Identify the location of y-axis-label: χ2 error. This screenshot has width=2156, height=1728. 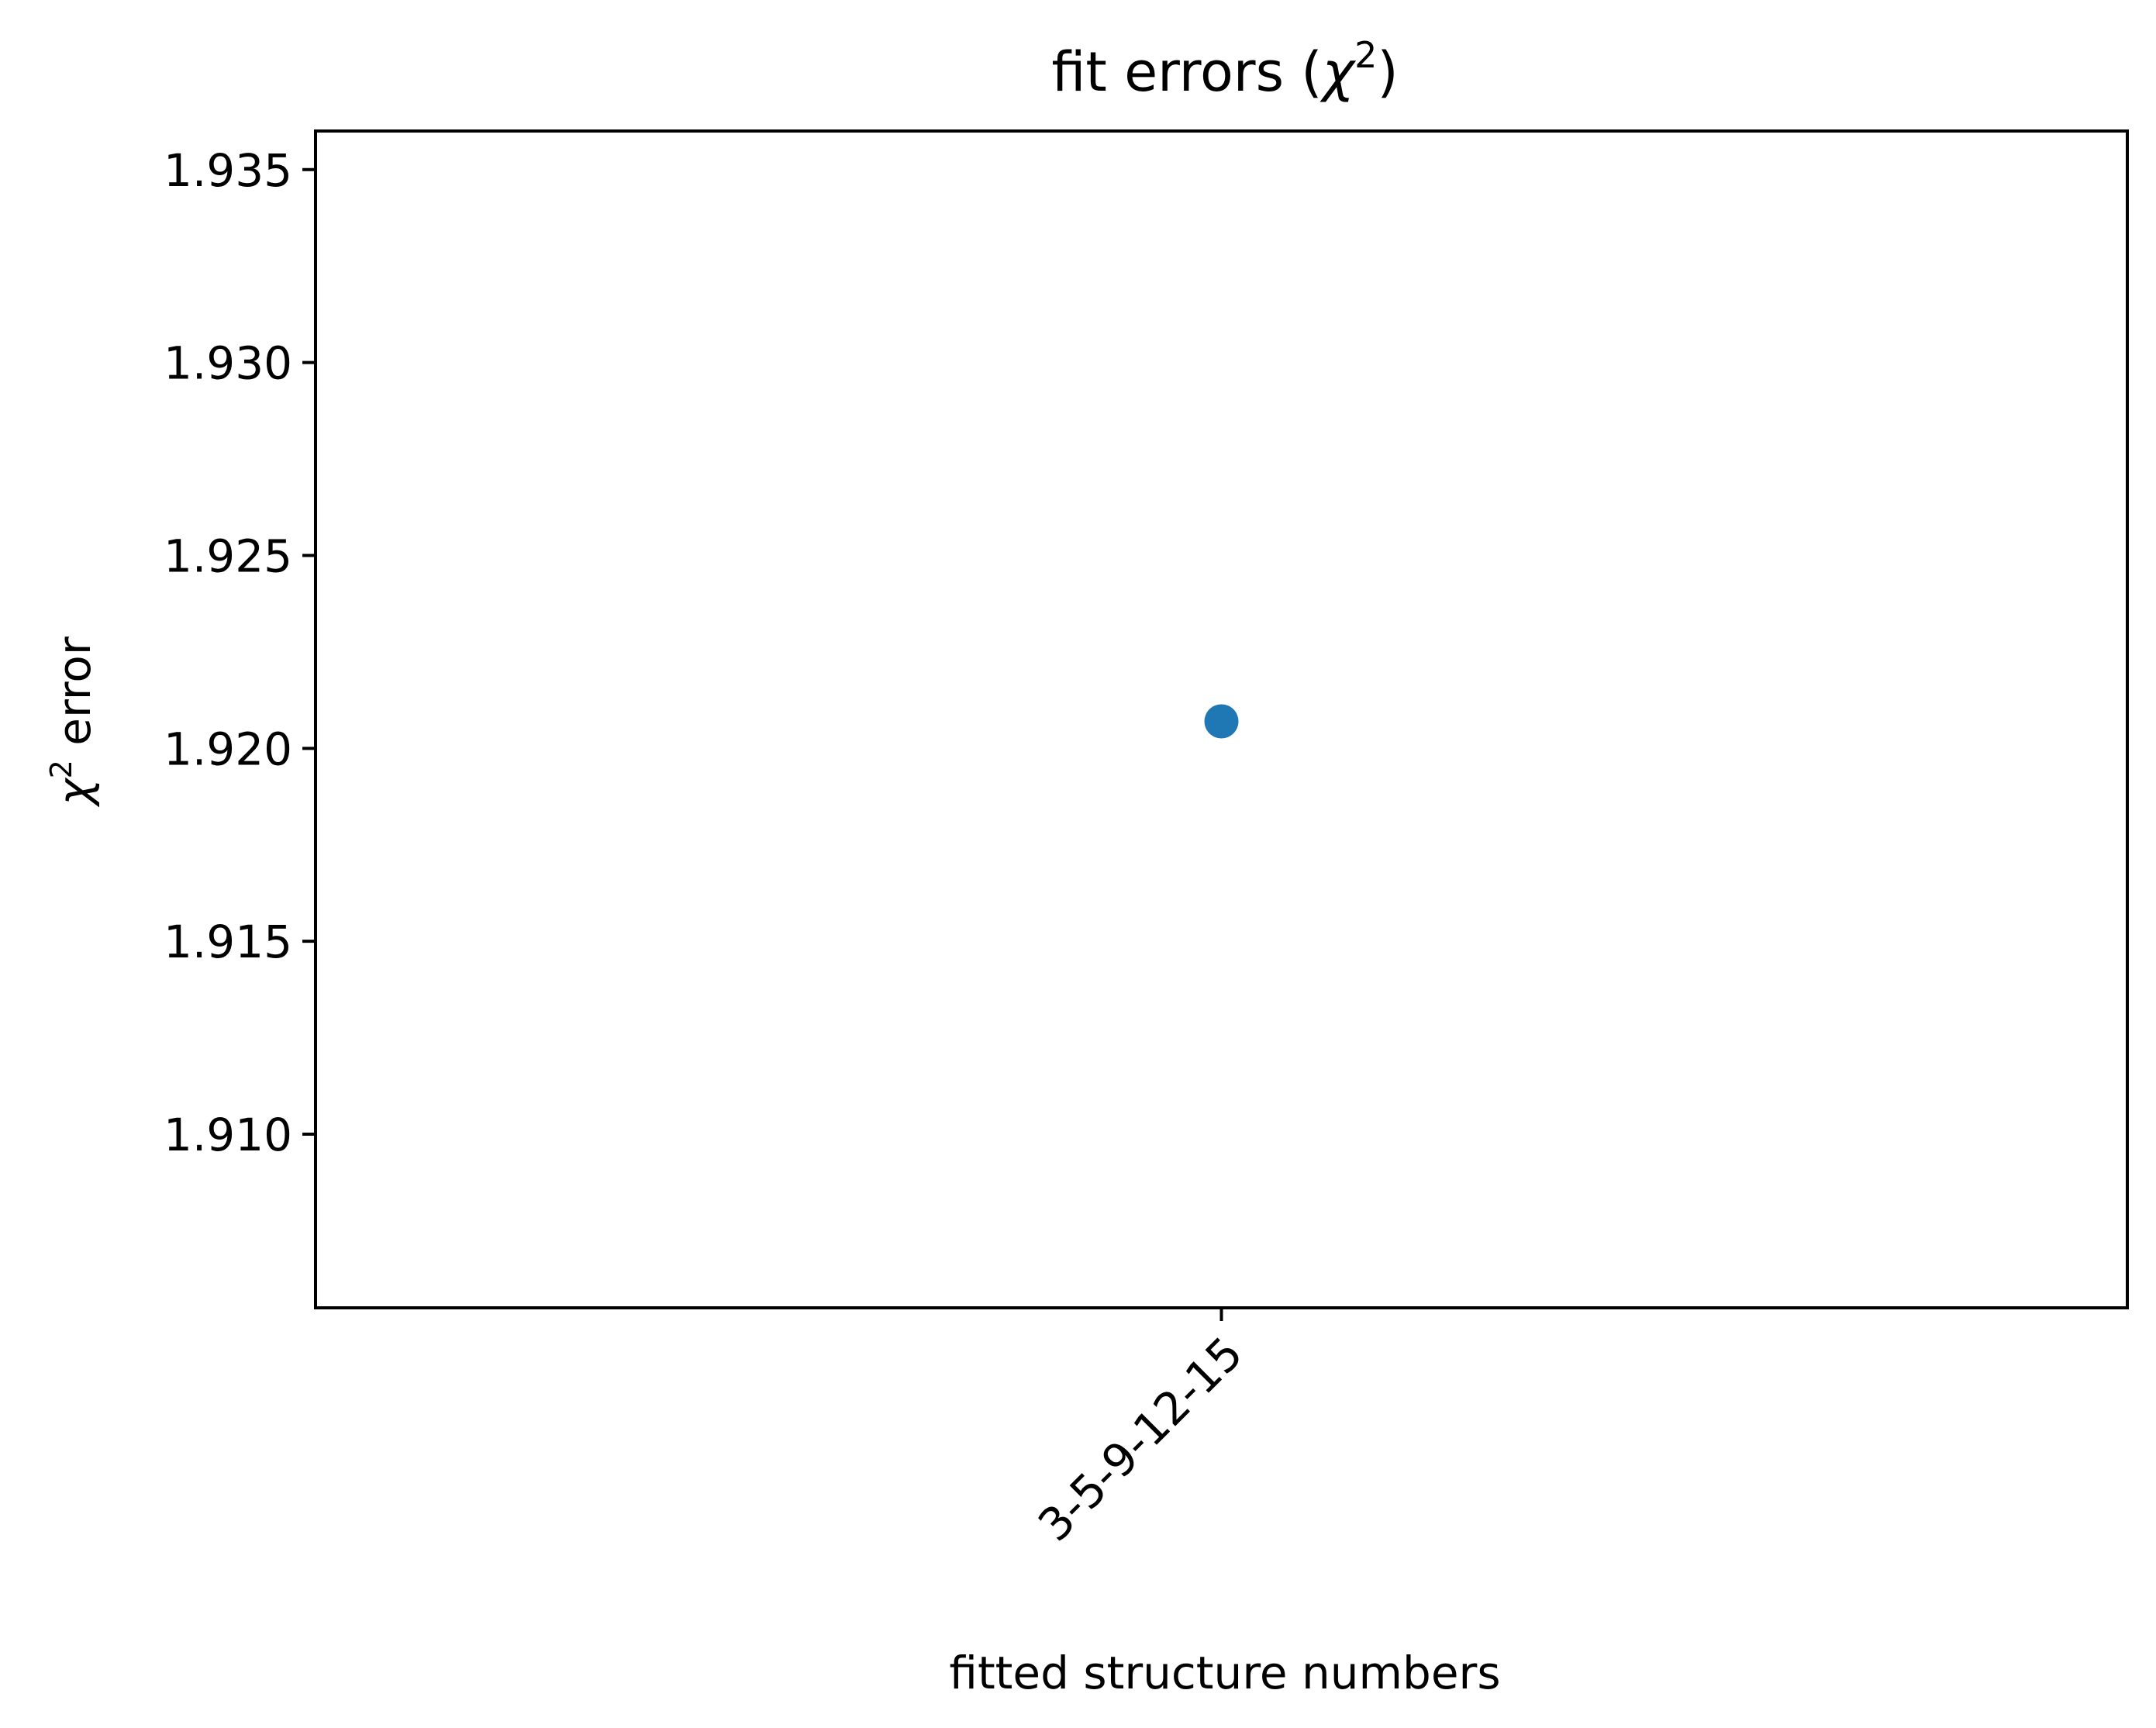
(72, 722).